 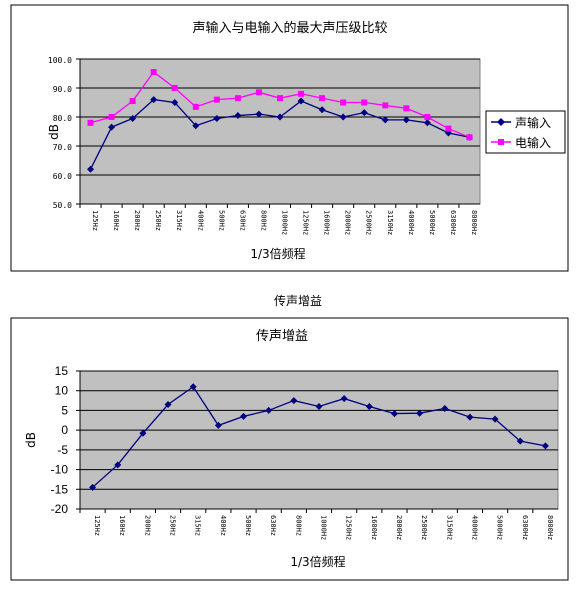 What do you see at coordinates (306, 222) in the screenshot?
I see `chart1-x-tick-label: 1250Hz` at bounding box center [306, 222].